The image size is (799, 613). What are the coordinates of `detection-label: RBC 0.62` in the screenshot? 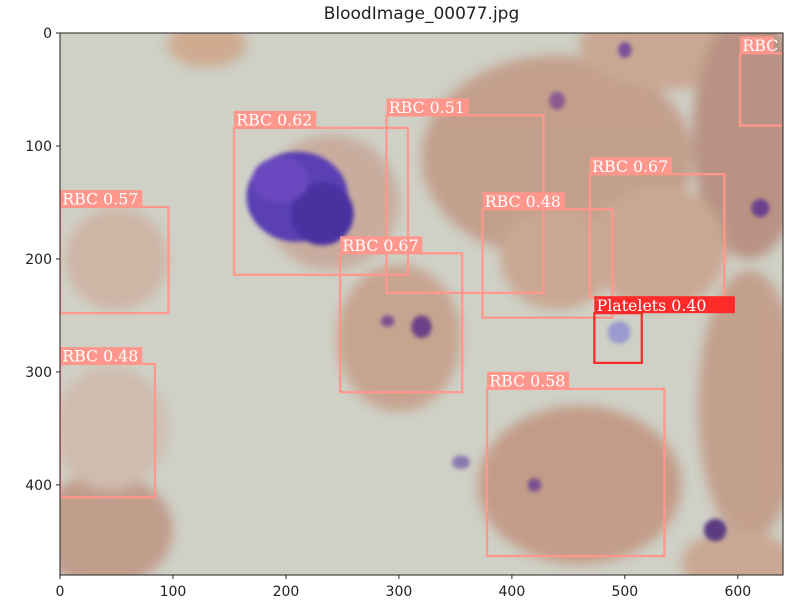 It's located at (274, 120).